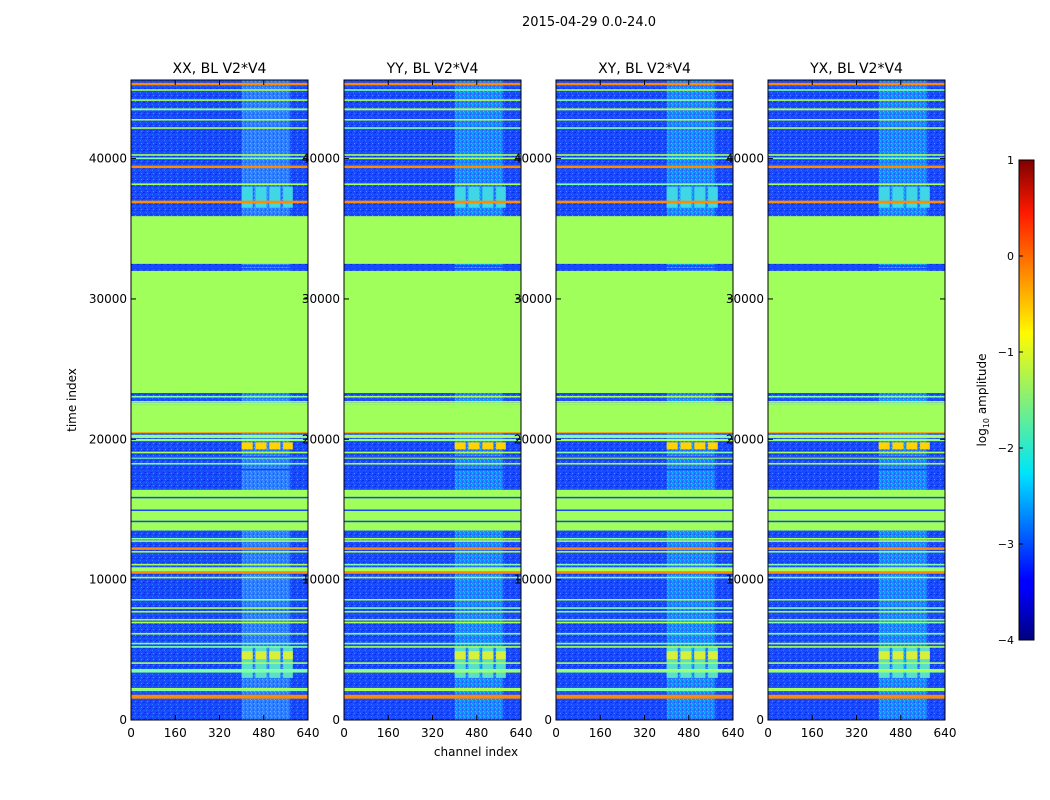 The height and width of the screenshot is (800, 1050). Describe the element at coordinates (388, 733) in the screenshot. I see `x-tick-label: 160` at that location.